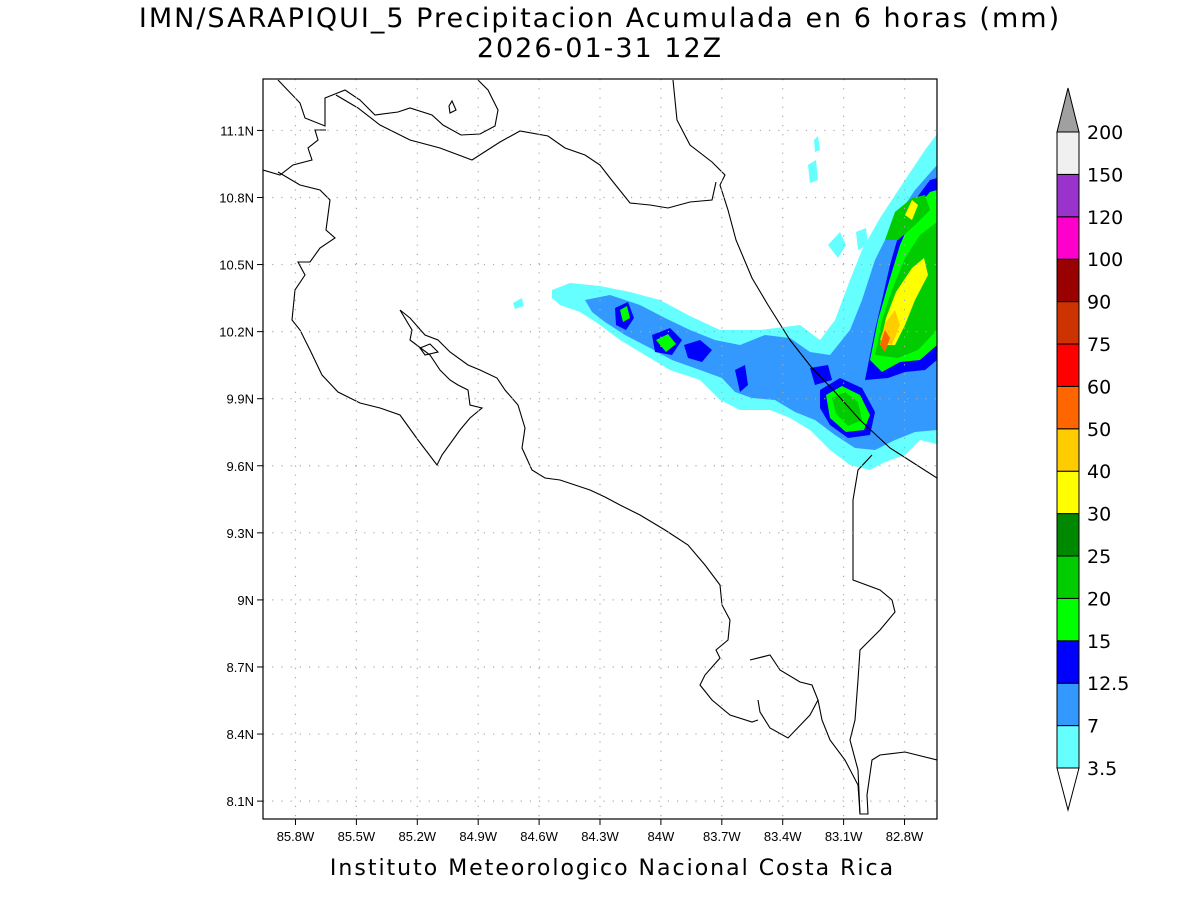 Image resolution: width=1200 pixels, height=900 pixels. I want to click on tick-label-lat: 8.1N, so click(240, 801).